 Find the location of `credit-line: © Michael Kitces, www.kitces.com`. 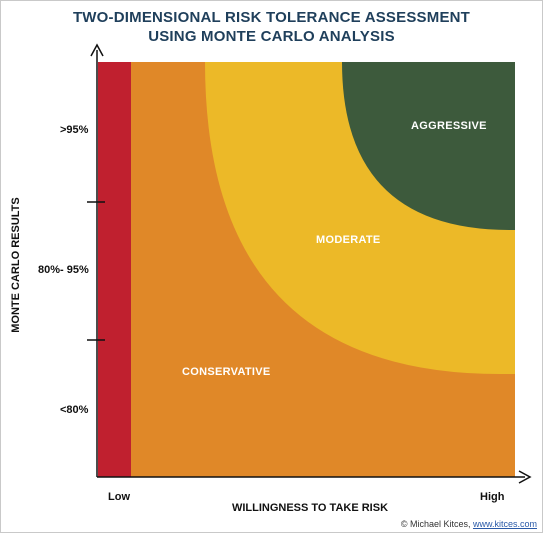

credit-line: © Michael Kitces, www.kitces.com is located at coordinates (469, 524).